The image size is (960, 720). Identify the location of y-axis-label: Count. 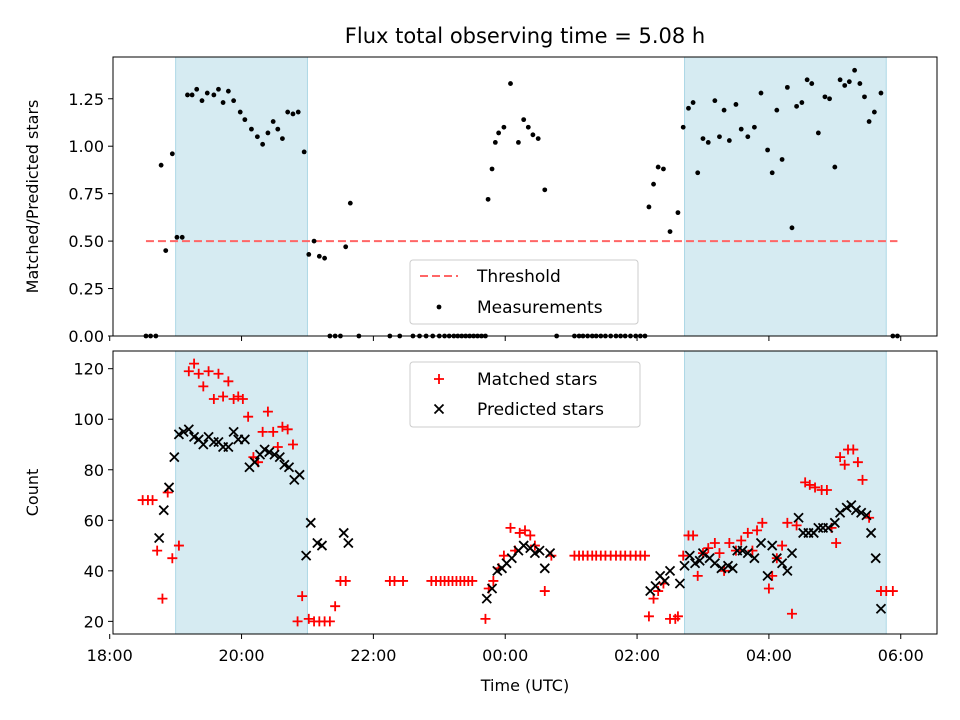
(32, 493).